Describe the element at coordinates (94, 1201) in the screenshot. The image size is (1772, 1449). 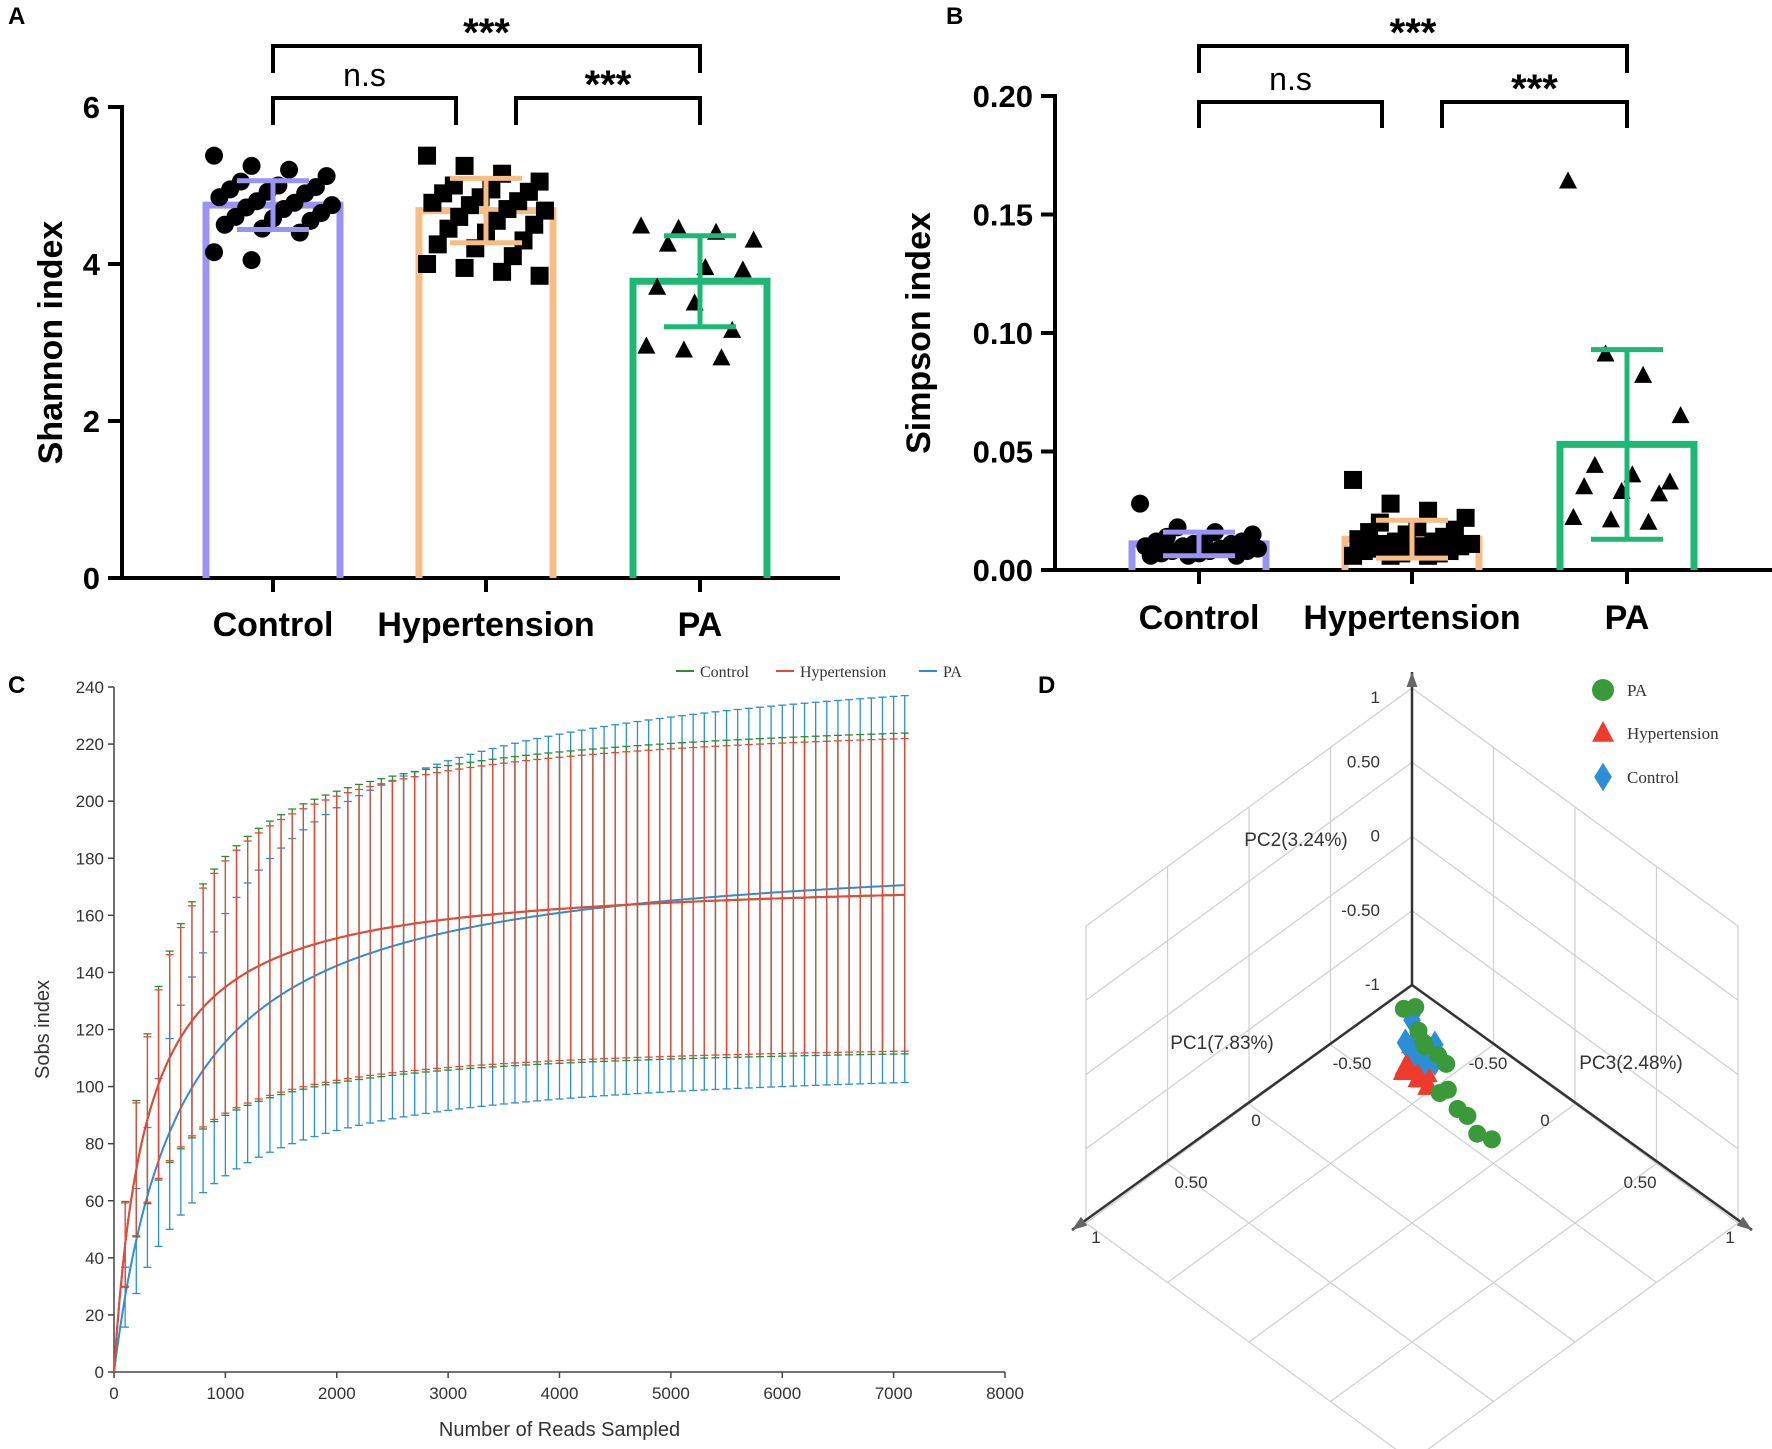
I see `y-tick-label: 60` at that location.